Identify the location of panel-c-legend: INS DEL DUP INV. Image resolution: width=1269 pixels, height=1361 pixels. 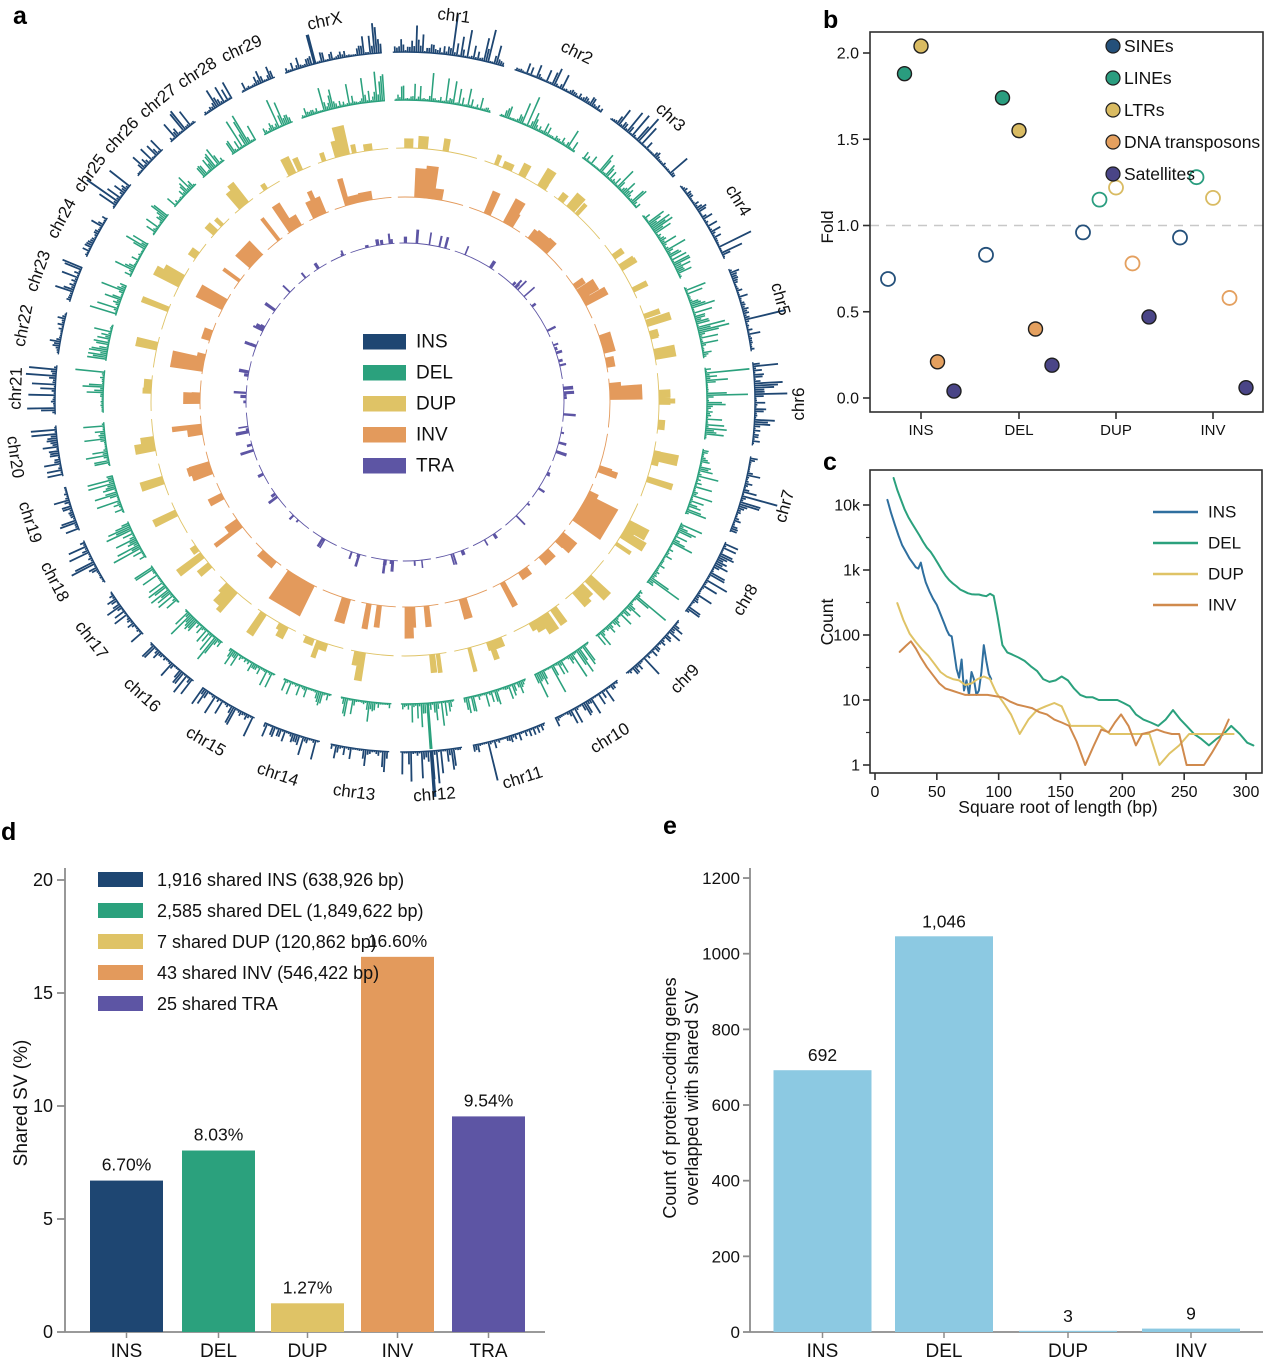
(1198, 559).